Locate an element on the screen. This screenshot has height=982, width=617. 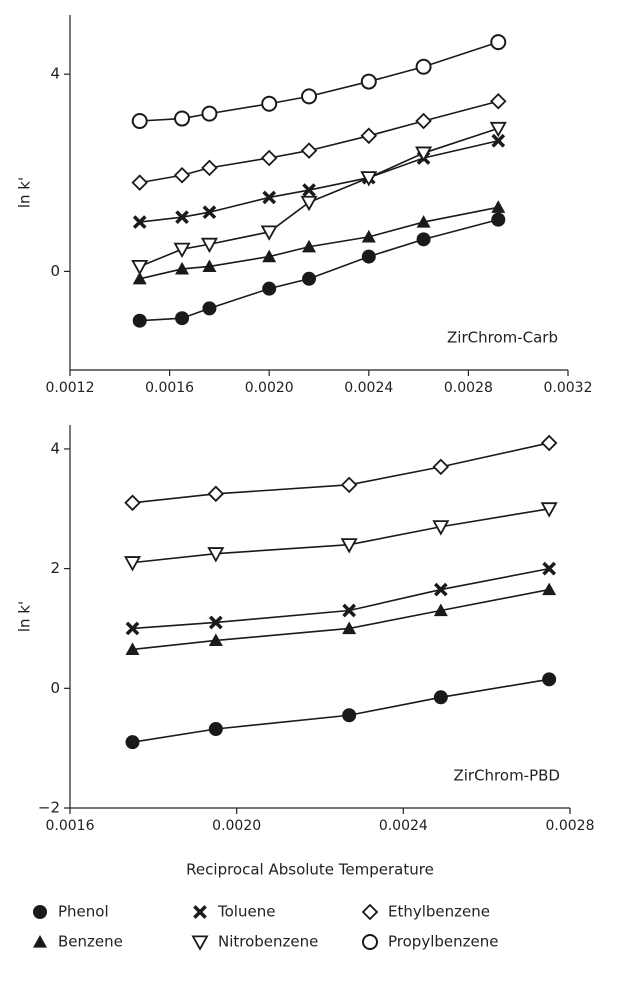
x-tick-label: 0.0032 is located at coordinates (568, 388).